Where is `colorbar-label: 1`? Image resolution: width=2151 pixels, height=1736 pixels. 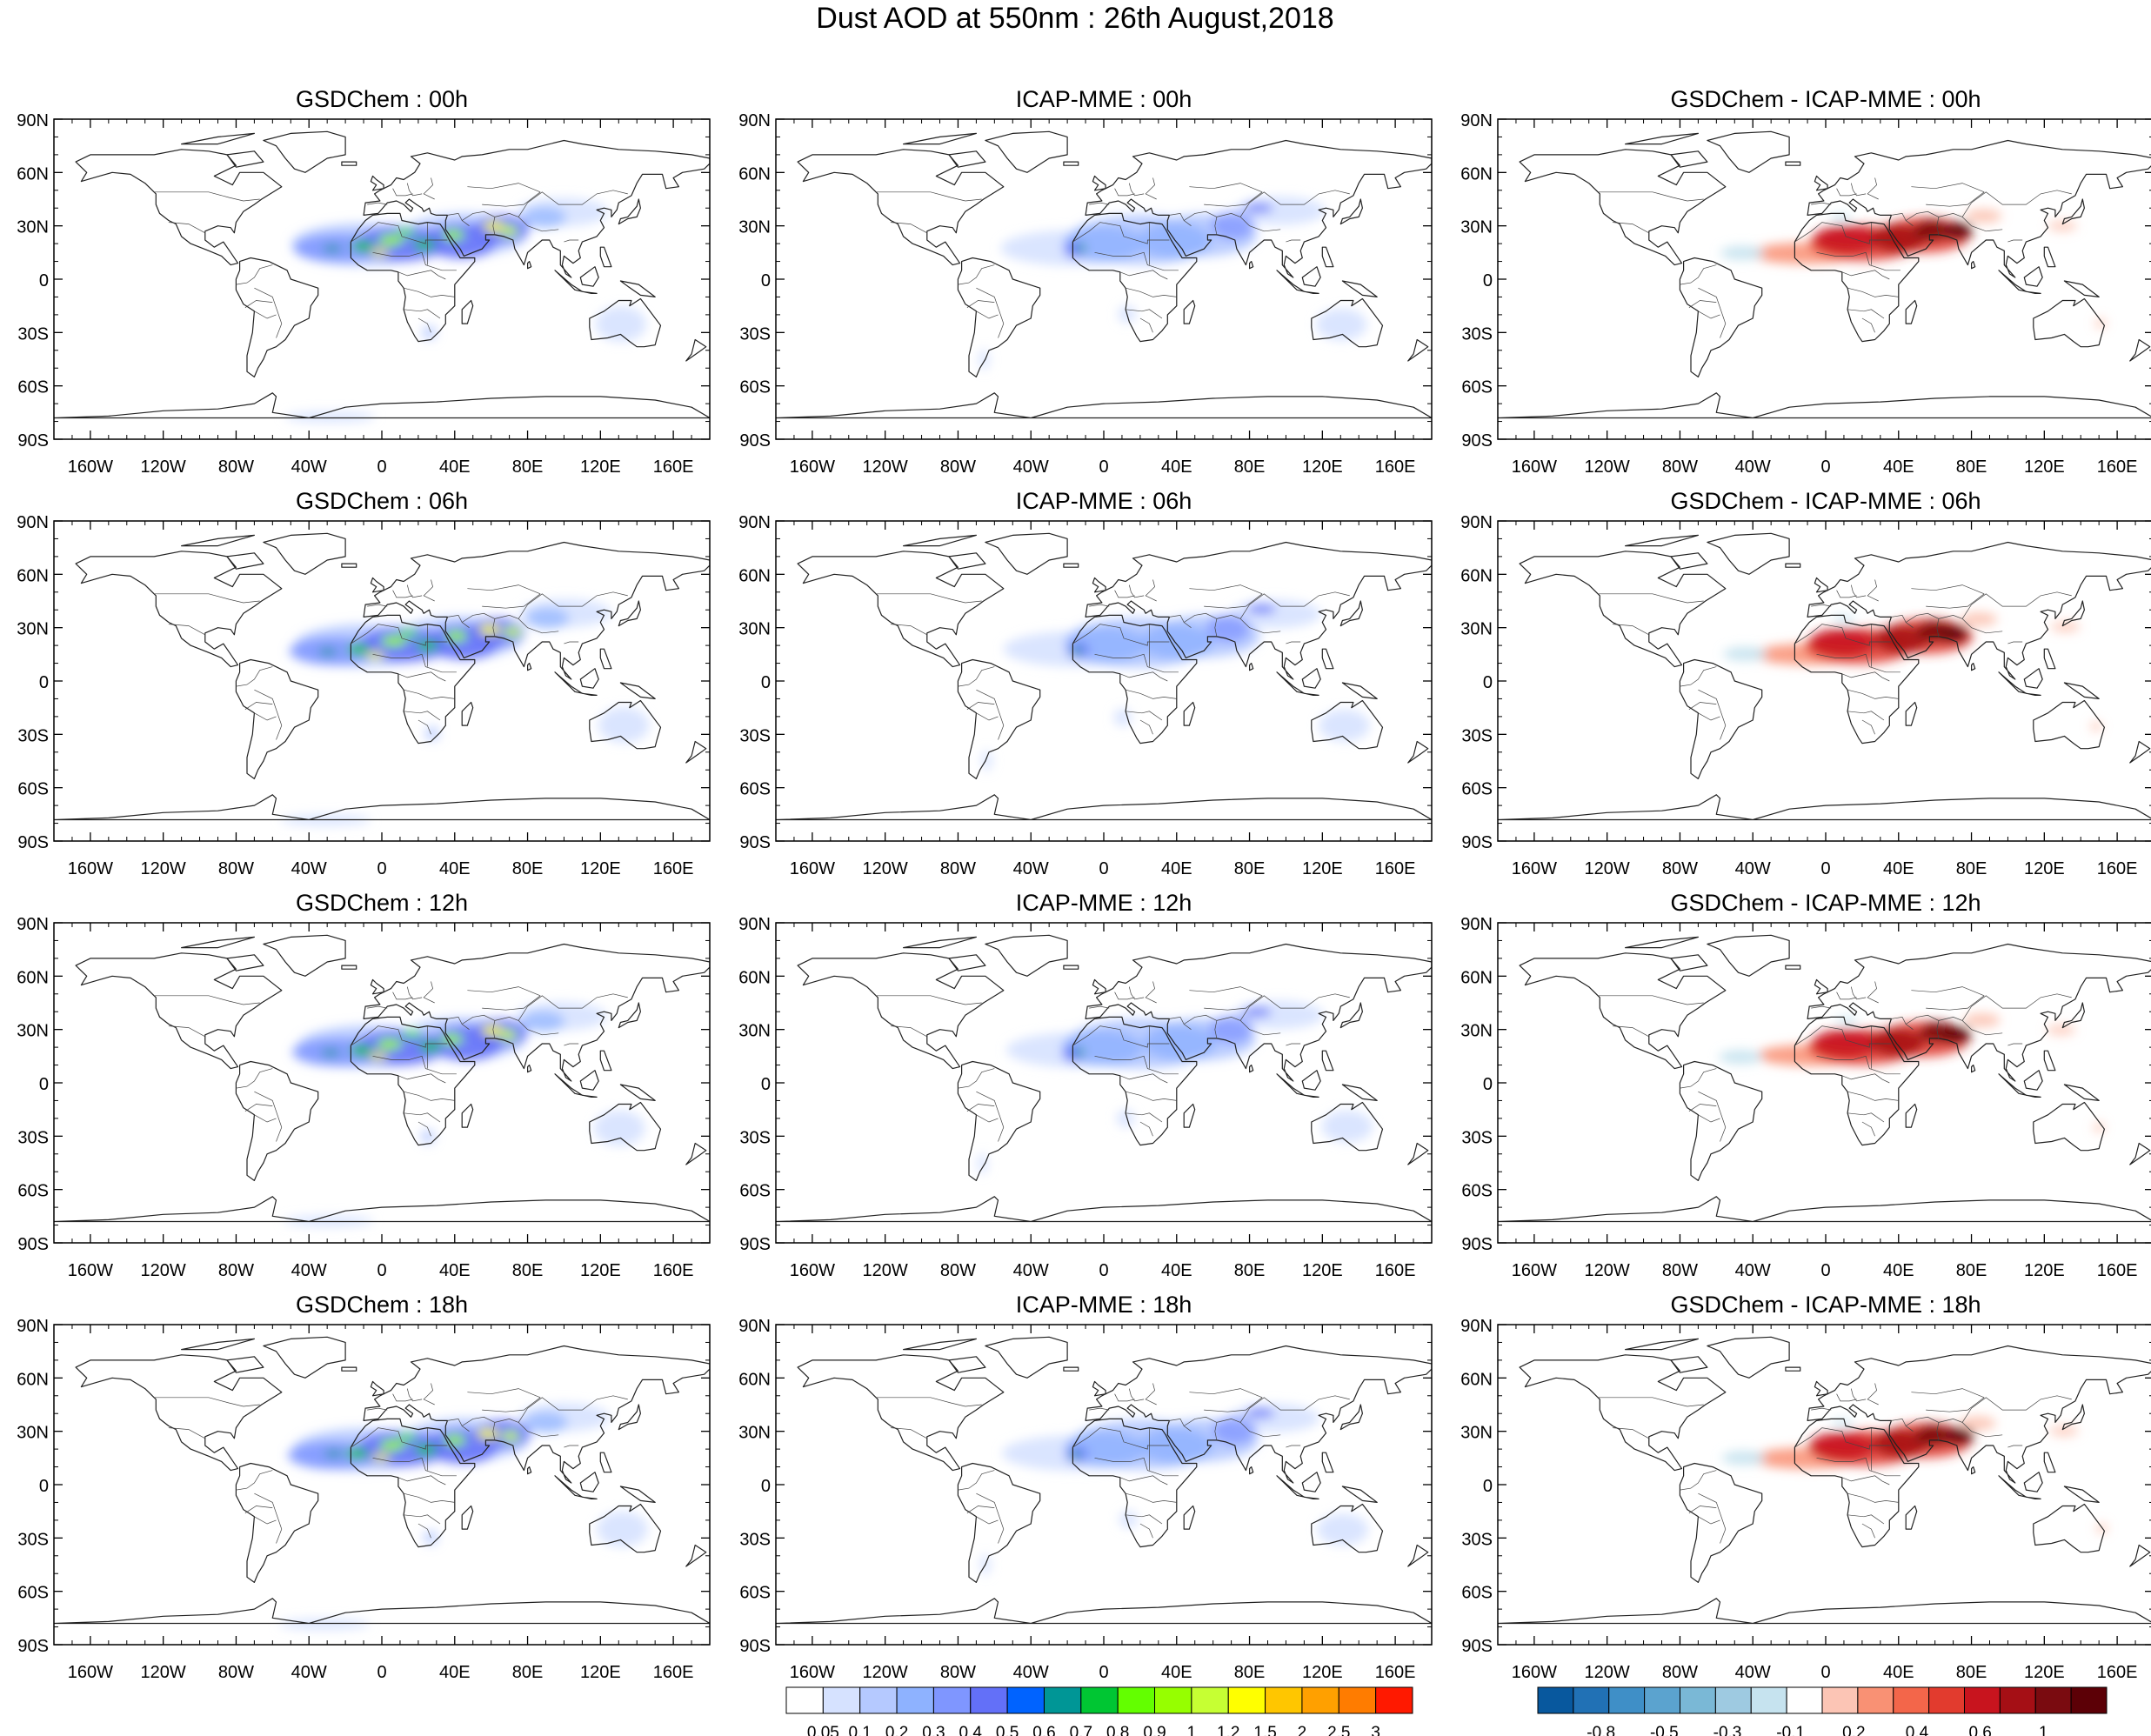
colorbar-label: 1 is located at coordinates (1192, 1730).